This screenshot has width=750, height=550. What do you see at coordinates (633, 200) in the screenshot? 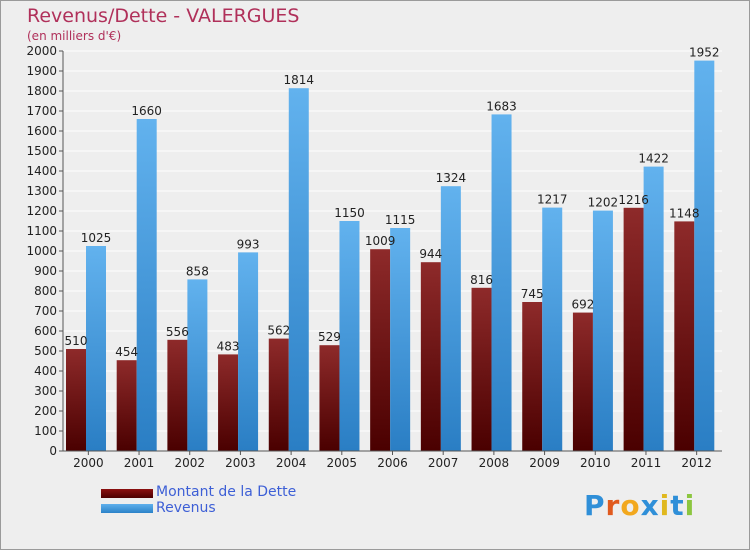
I see `debt-value-label: 1216` at bounding box center [633, 200].